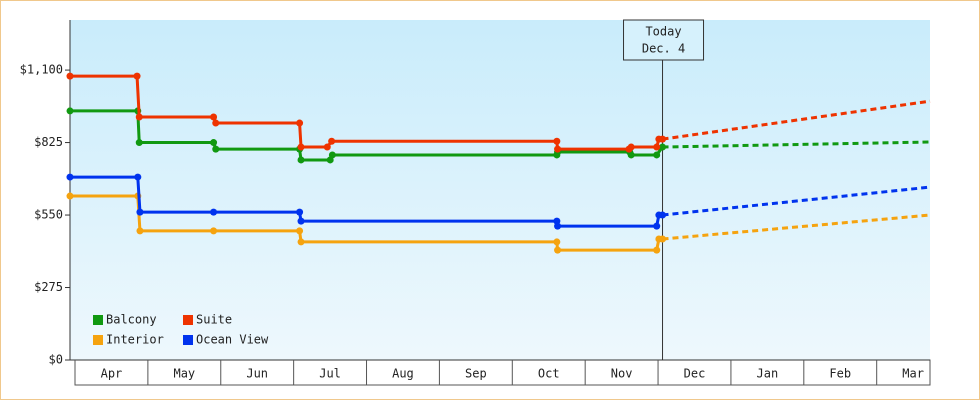 The height and width of the screenshot is (400, 980). I want to click on series-line, so click(366, 112).